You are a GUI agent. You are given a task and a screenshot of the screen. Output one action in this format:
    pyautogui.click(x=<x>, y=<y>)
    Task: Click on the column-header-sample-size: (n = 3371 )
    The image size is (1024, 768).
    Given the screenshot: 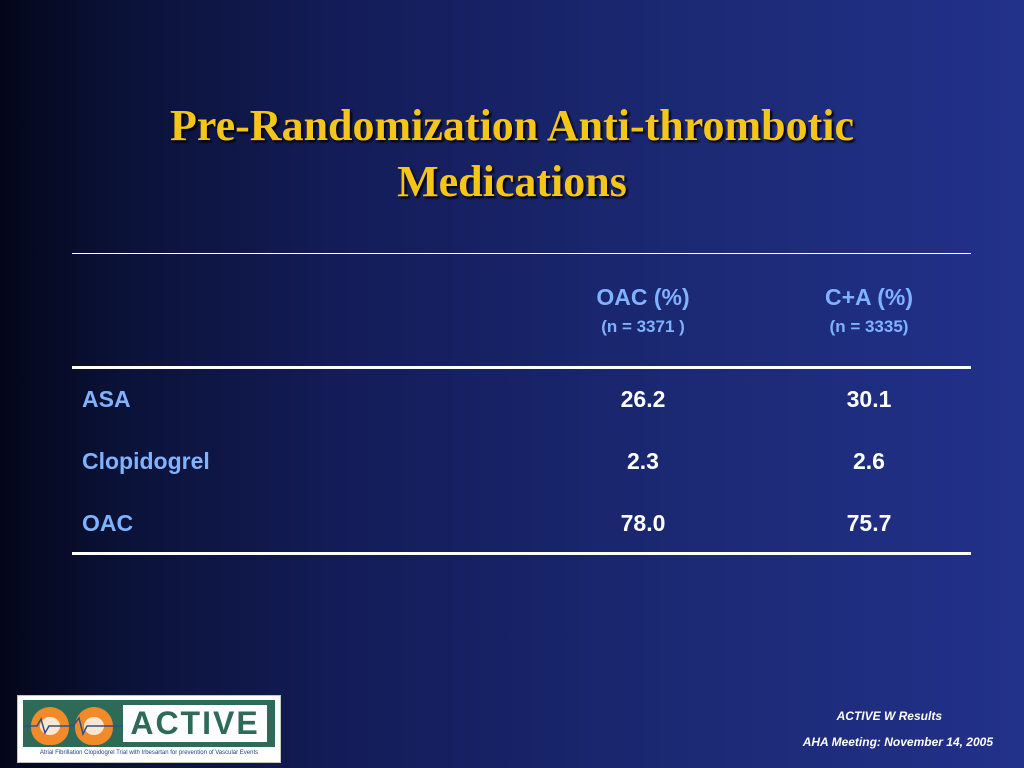 What is the action you would take?
    pyautogui.click(x=643, y=326)
    